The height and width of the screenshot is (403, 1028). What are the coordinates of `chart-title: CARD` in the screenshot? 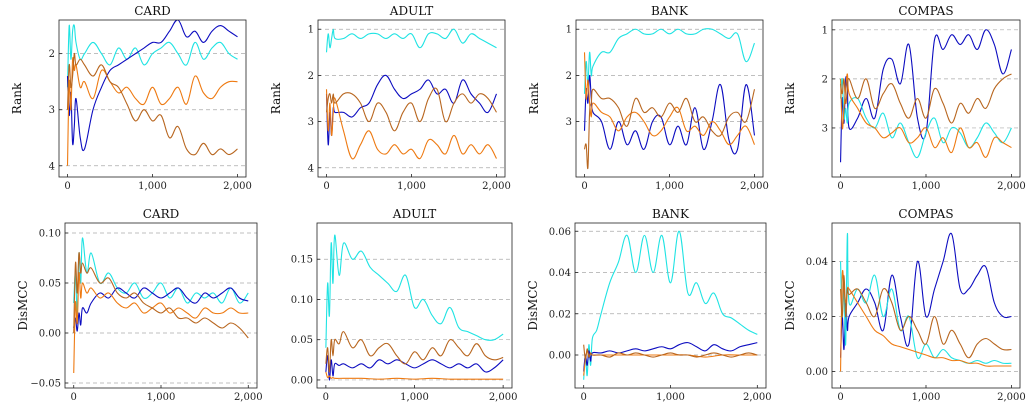 It's located at (152, 11).